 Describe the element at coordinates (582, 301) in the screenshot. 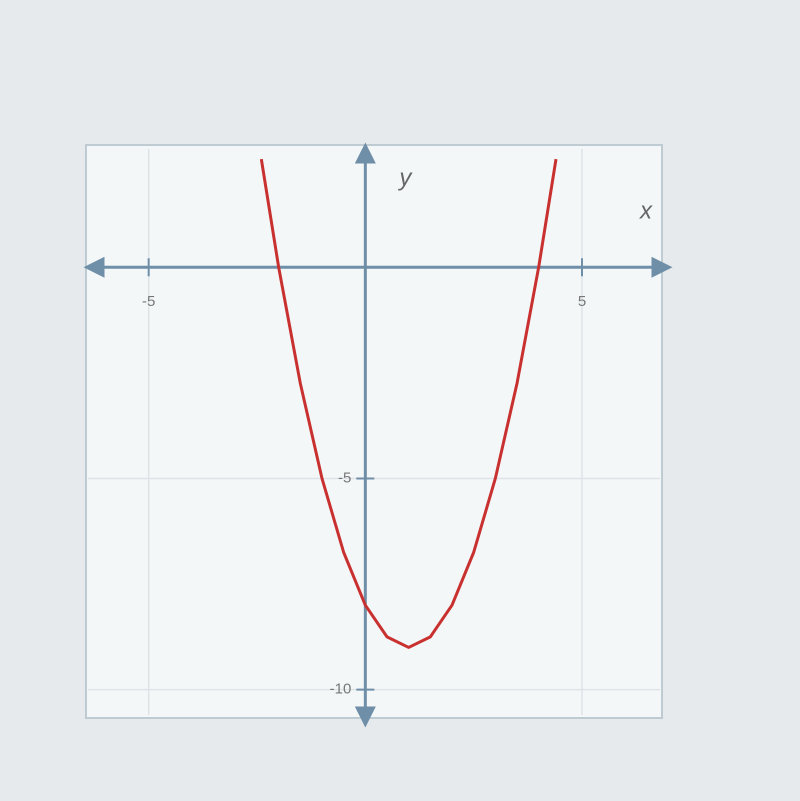

I see `x-tick-label: 5` at that location.